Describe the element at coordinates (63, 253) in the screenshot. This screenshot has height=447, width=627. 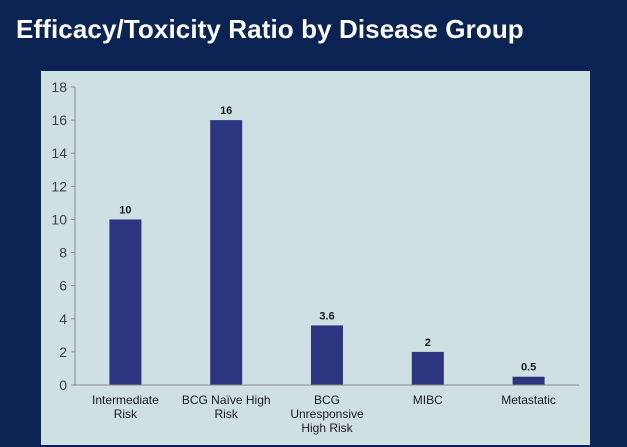
I see `y-tick-label: 8` at that location.